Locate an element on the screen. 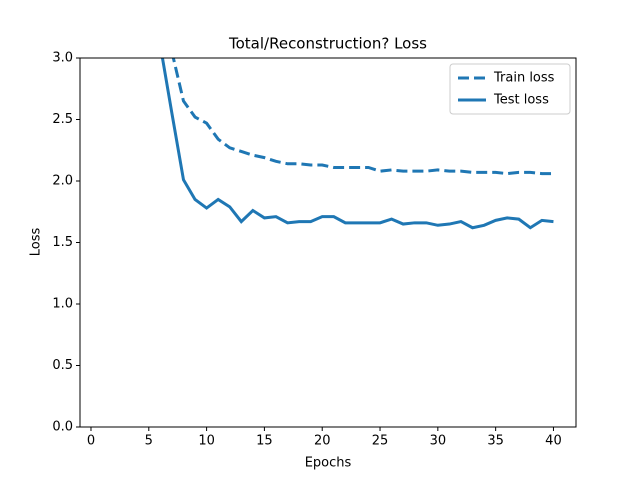 This screenshot has height=484, width=640. x-tick-label: 5 is located at coordinates (149, 441).